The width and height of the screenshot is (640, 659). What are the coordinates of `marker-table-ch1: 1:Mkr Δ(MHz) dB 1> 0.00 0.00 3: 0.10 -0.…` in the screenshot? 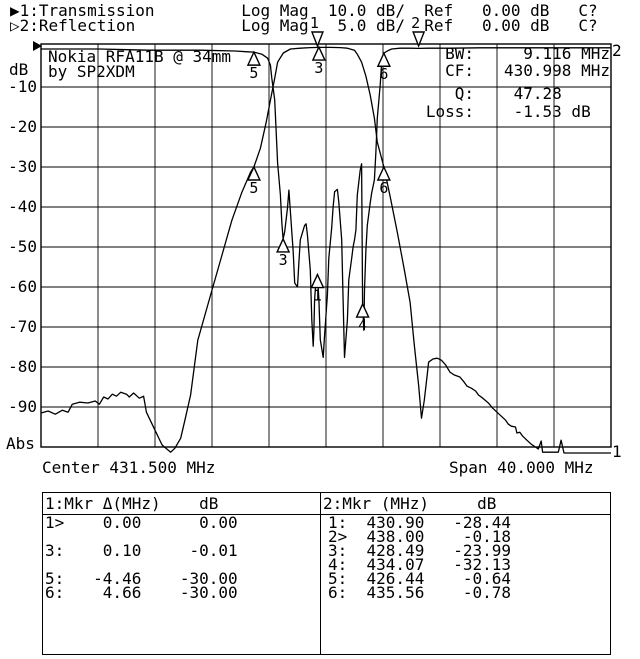 It's located at (181, 573).